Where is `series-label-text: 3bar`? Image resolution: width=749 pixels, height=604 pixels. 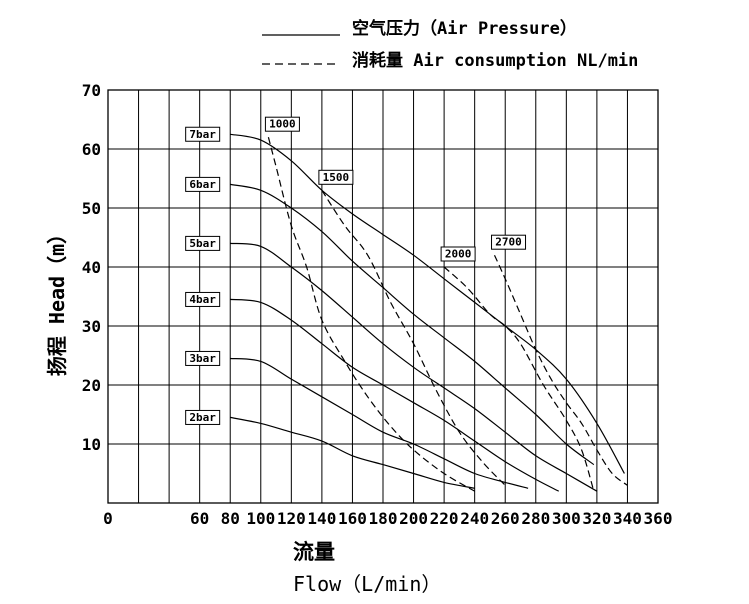
series-label-text: 3bar is located at coordinates (202, 358).